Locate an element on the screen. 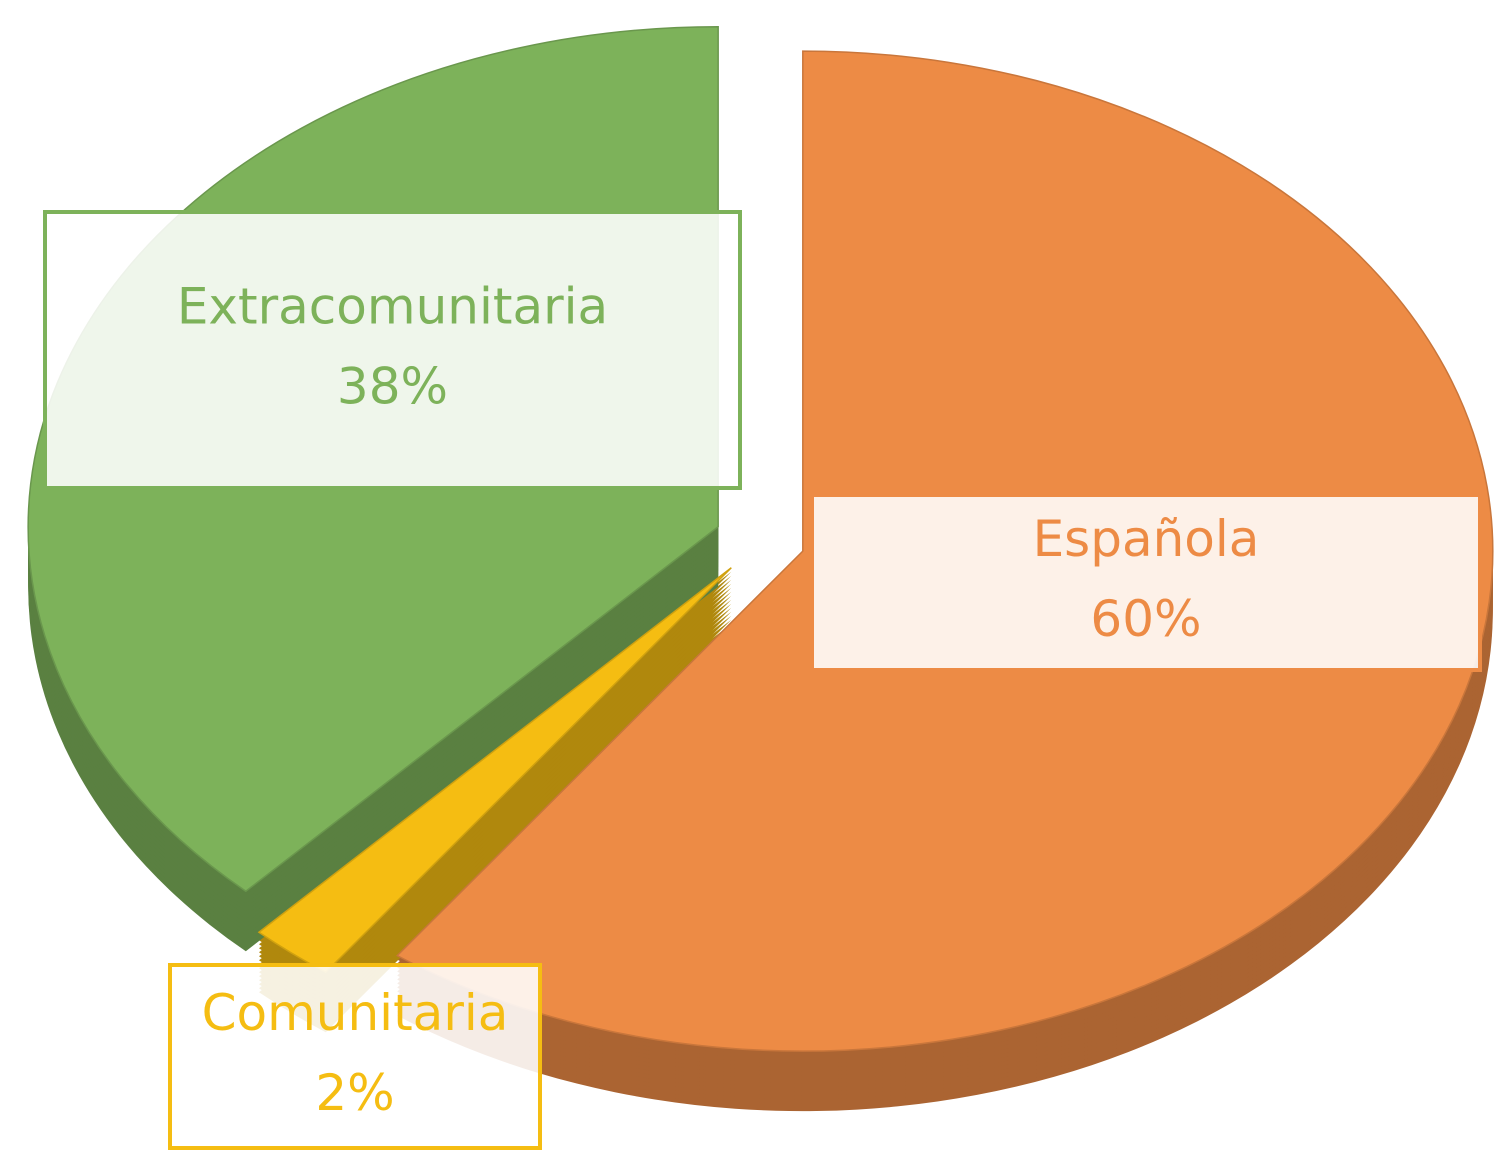  data-label: Extracomunitaria 38% is located at coordinates (392, 350).